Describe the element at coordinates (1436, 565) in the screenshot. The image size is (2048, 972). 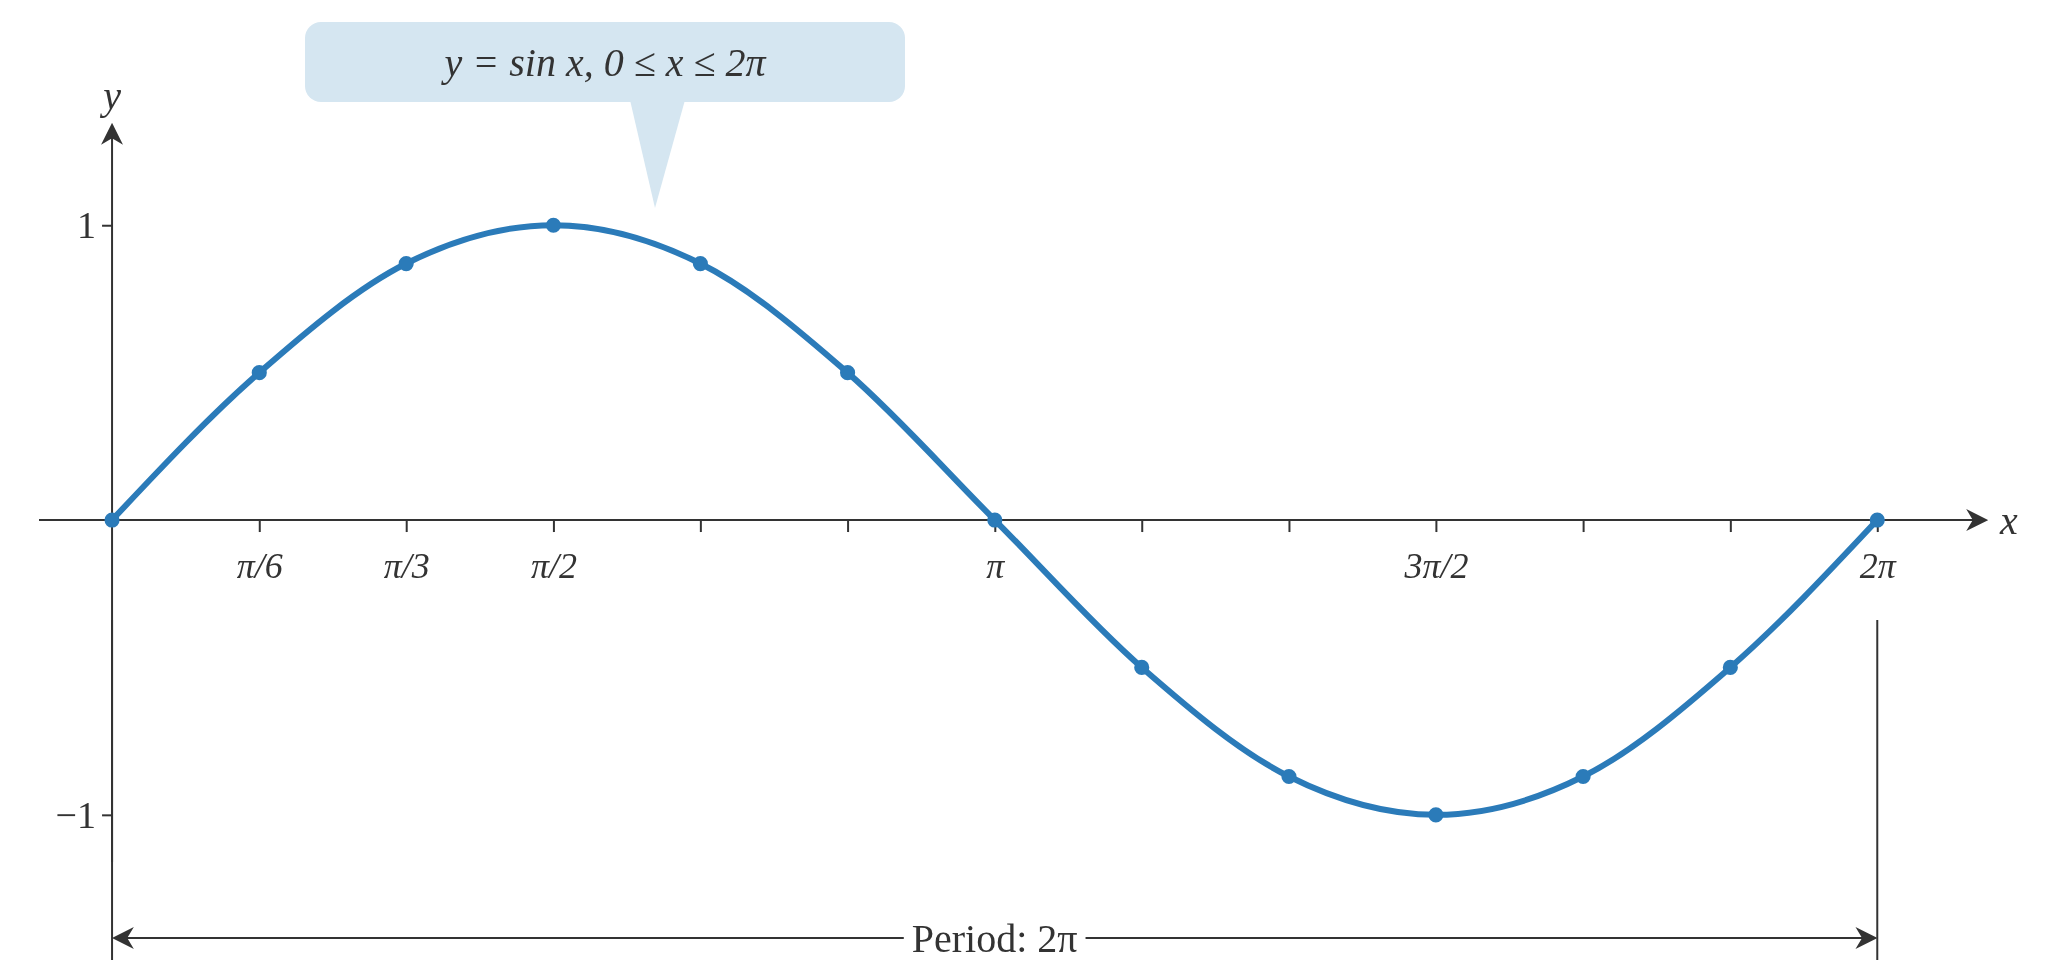
I see `x-tick-label: 3π/2` at that location.